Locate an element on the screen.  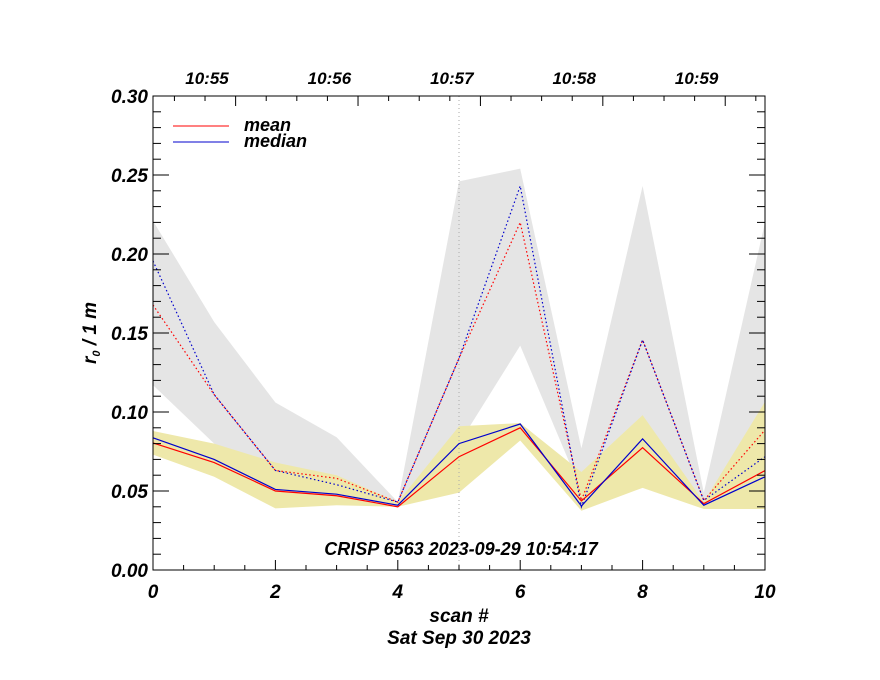
top-time-label: 10:56 is located at coordinates (330, 78).